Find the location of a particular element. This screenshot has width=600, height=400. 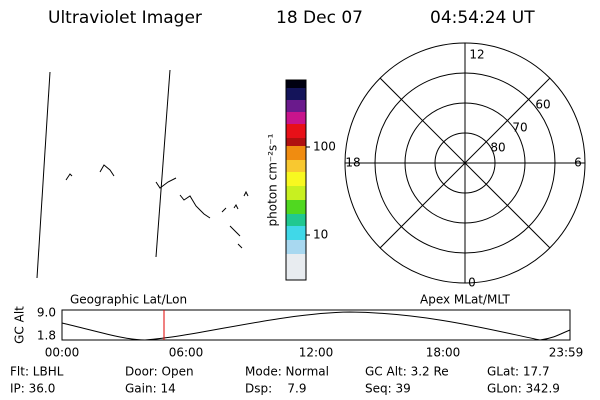

strip-xtick: 00:00 is located at coordinates (62, 353).